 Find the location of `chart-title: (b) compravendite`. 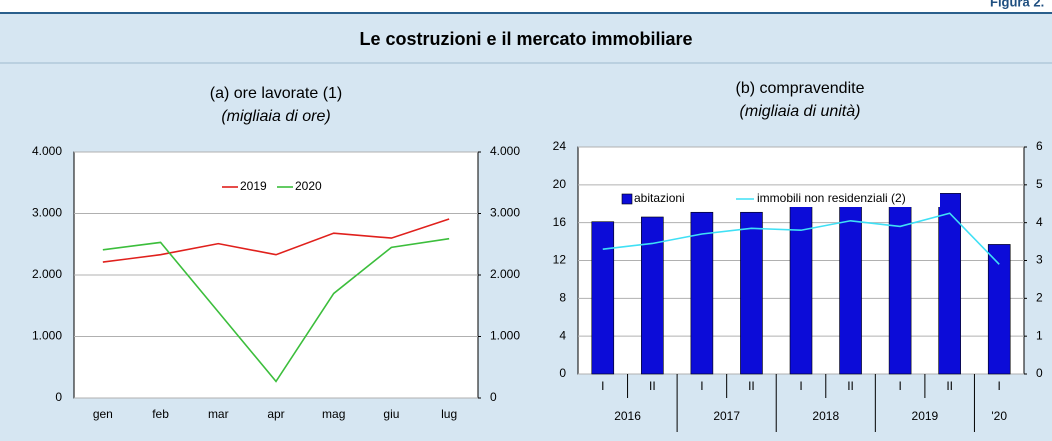

chart-title: (b) compravendite is located at coordinates (800, 88).